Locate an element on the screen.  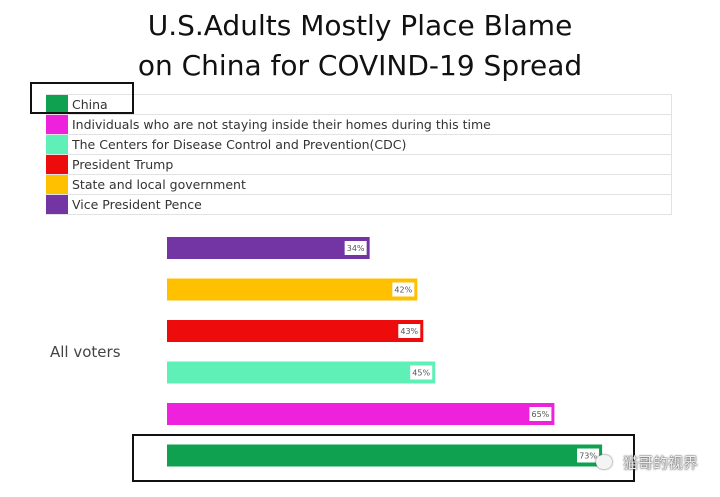
legend-item: State and local government is located at coordinates (359, 185).